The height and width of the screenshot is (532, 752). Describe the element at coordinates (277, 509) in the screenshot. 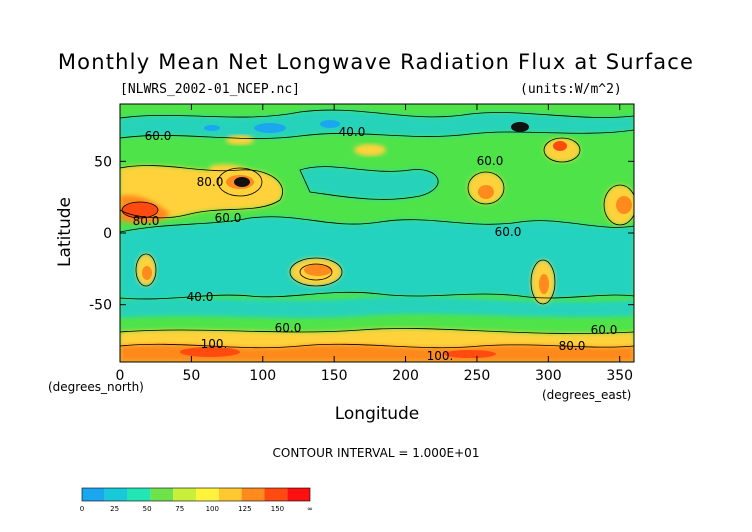

I see `colorbar-tick-label: 150` at that location.